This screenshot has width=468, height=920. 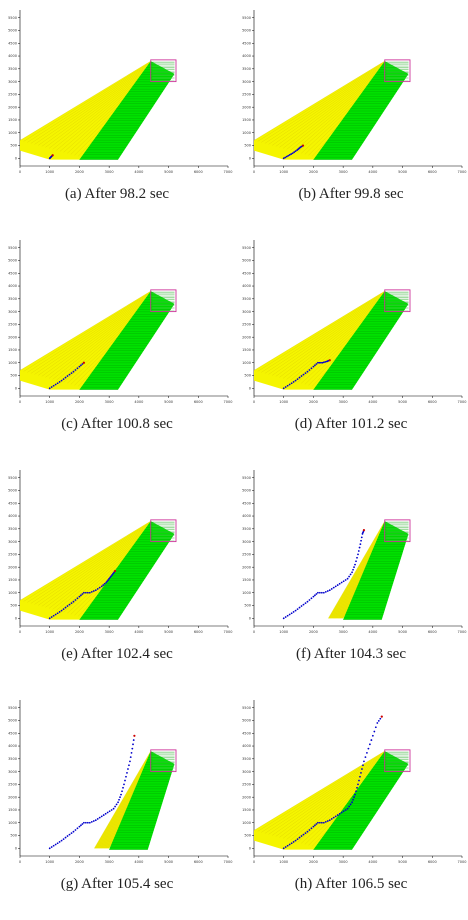 I want to click on goal-box-outline, so click(x=163, y=71).